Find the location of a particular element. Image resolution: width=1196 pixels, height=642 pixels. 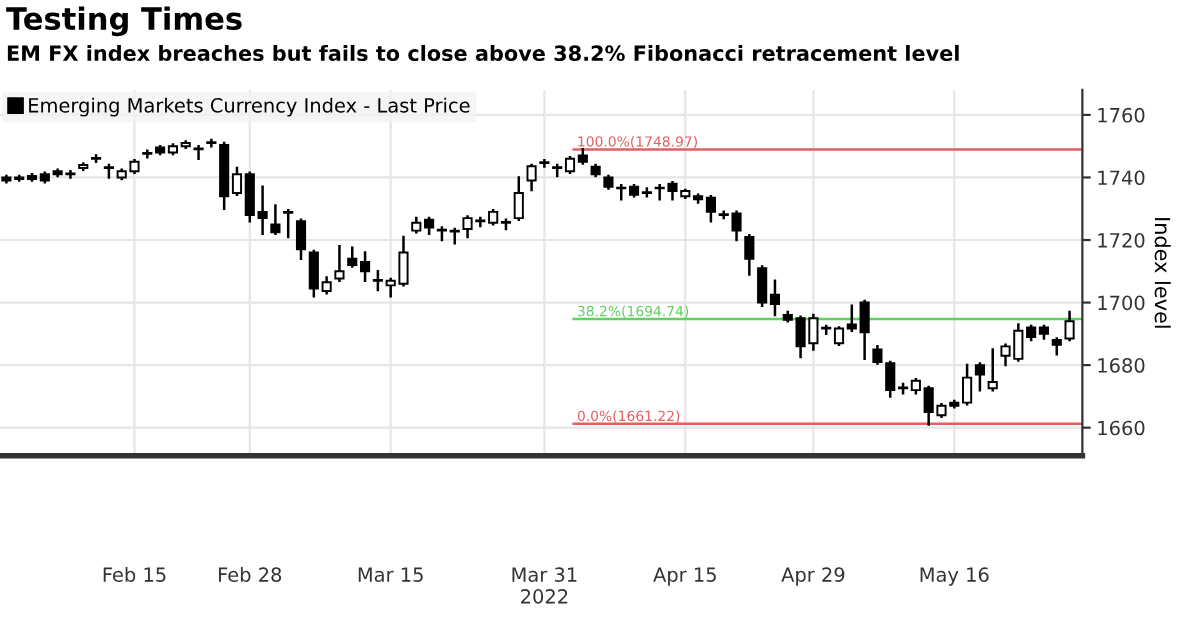

x-tick-label: May 16 is located at coordinates (954, 576).